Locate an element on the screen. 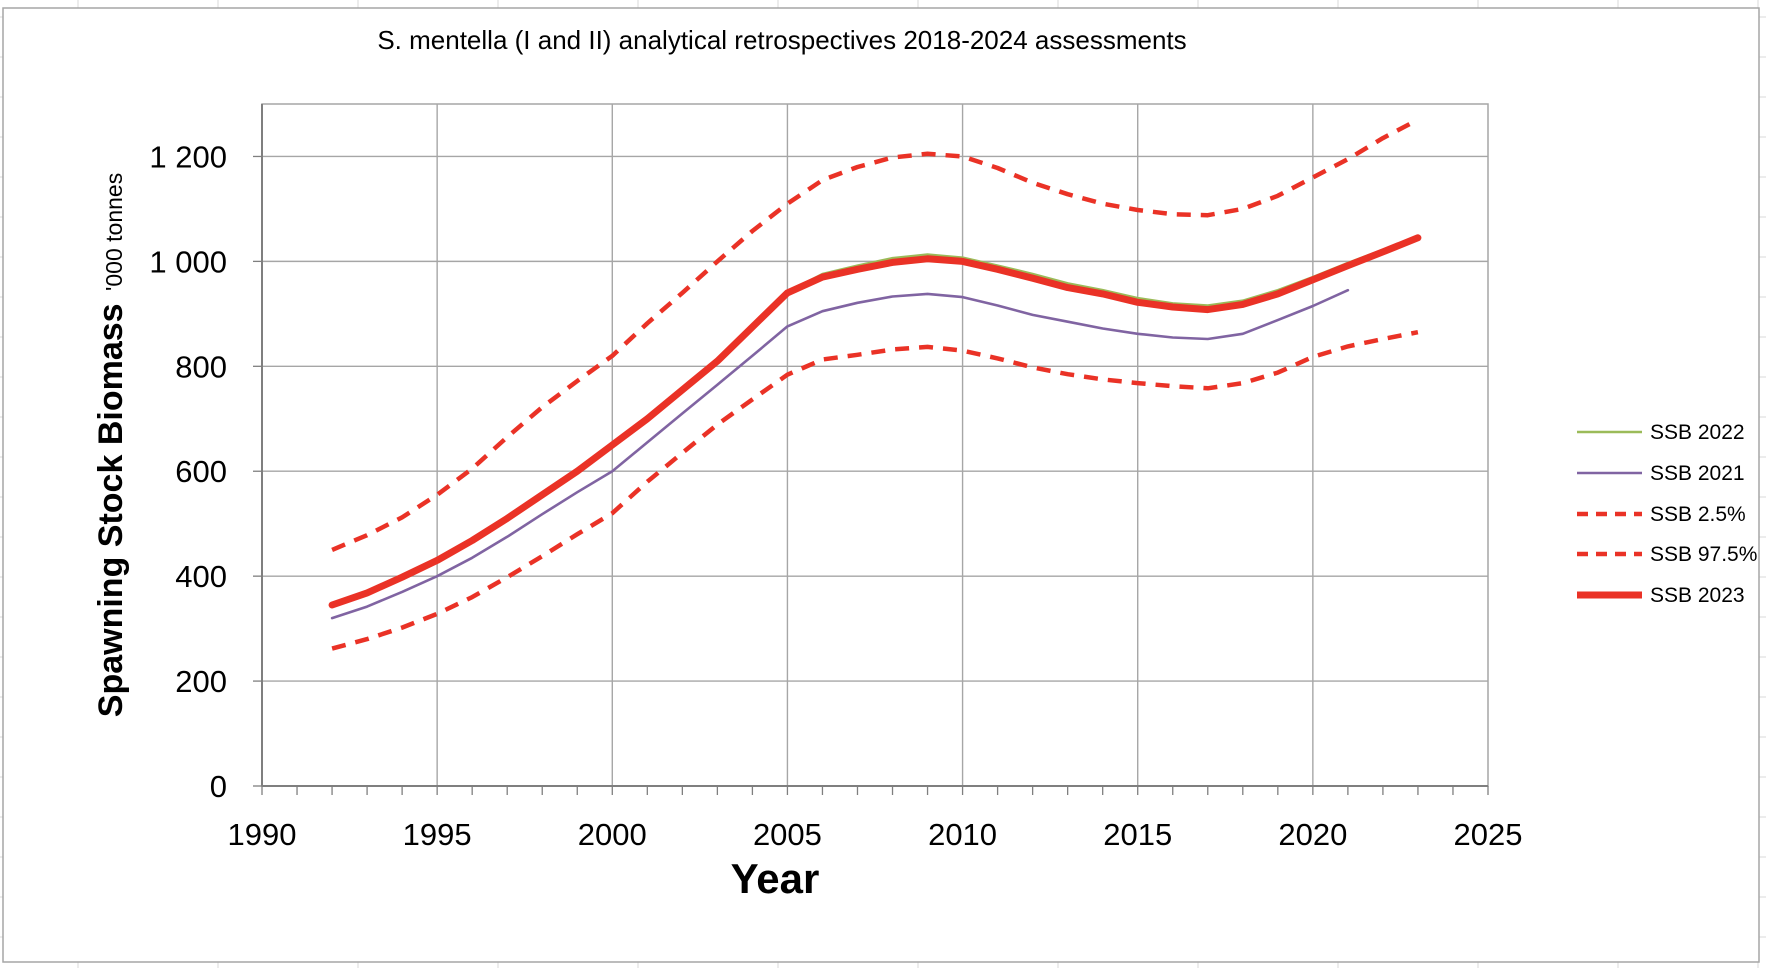 The width and height of the screenshot is (1766, 973). x-tick-label-1995: 1995 is located at coordinates (437, 834).